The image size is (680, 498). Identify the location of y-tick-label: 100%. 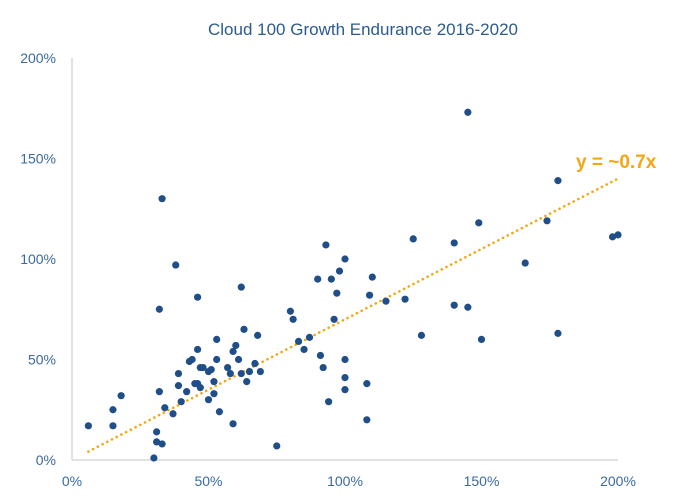
(38, 259).